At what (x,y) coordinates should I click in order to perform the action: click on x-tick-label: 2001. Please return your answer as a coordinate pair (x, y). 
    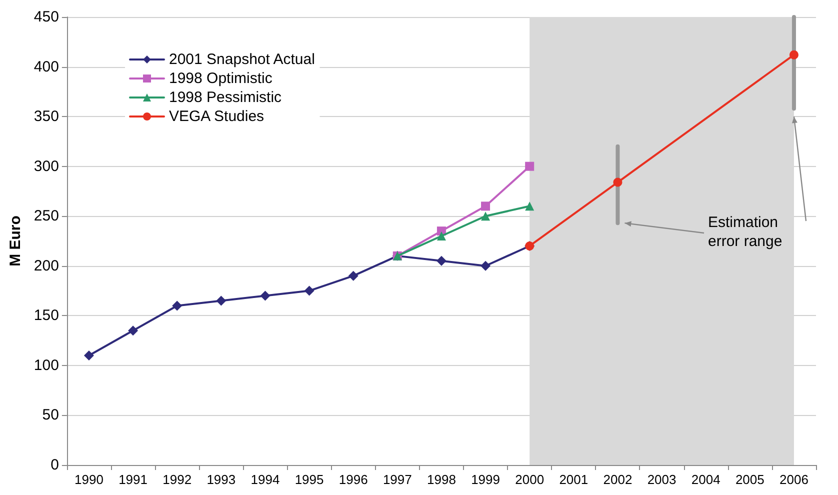
    Looking at the image, I should click on (573, 479).